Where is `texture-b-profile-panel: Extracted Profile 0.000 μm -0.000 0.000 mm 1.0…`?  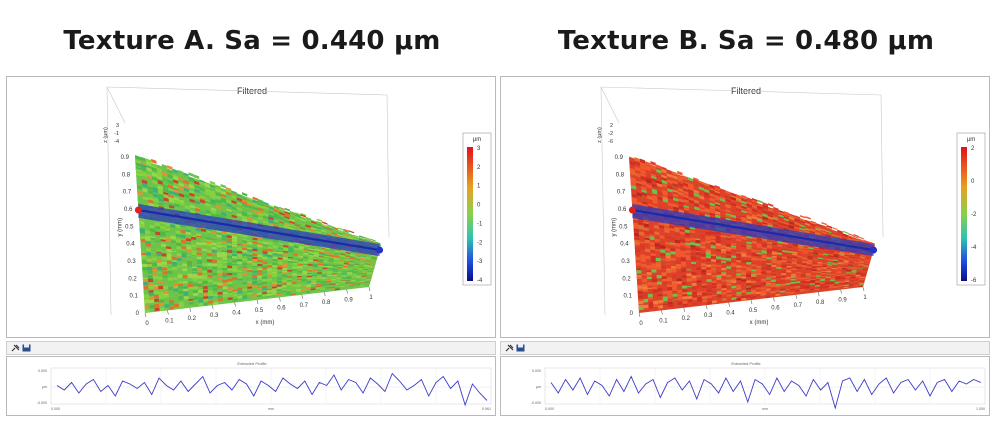
texture-b-profile-panel: Extracted Profile 0.000 μm -0.000 0.000 mm 1.0… is located at coordinates (745, 386).